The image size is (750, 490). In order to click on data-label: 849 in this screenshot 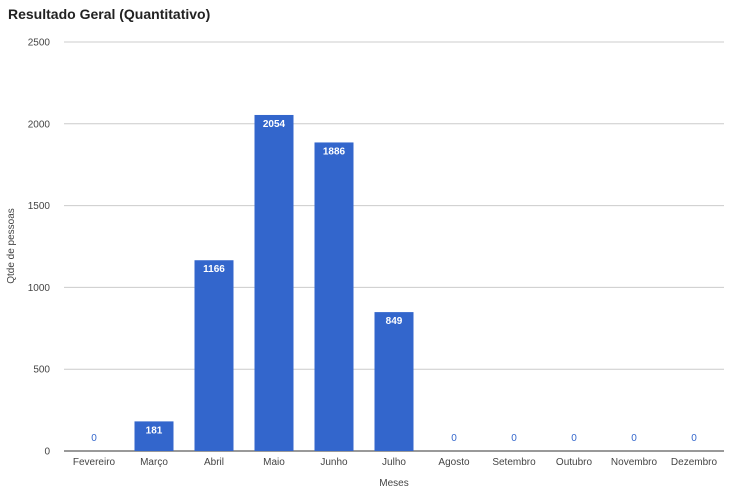, I will do `click(394, 321)`.